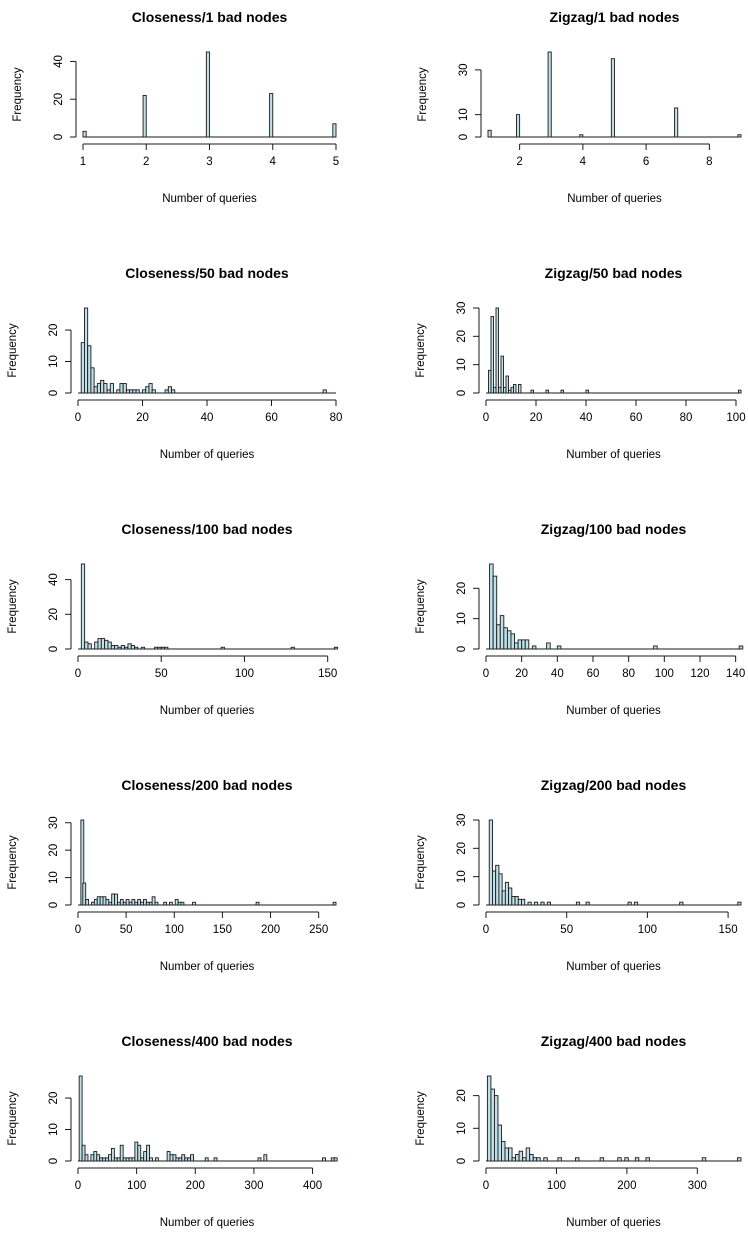 The width and height of the screenshot is (748, 1233). What do you see at coordinates (336, 418) in the screenshot?
I see `x-tick-label: 80` at bounding box center [336, 418].